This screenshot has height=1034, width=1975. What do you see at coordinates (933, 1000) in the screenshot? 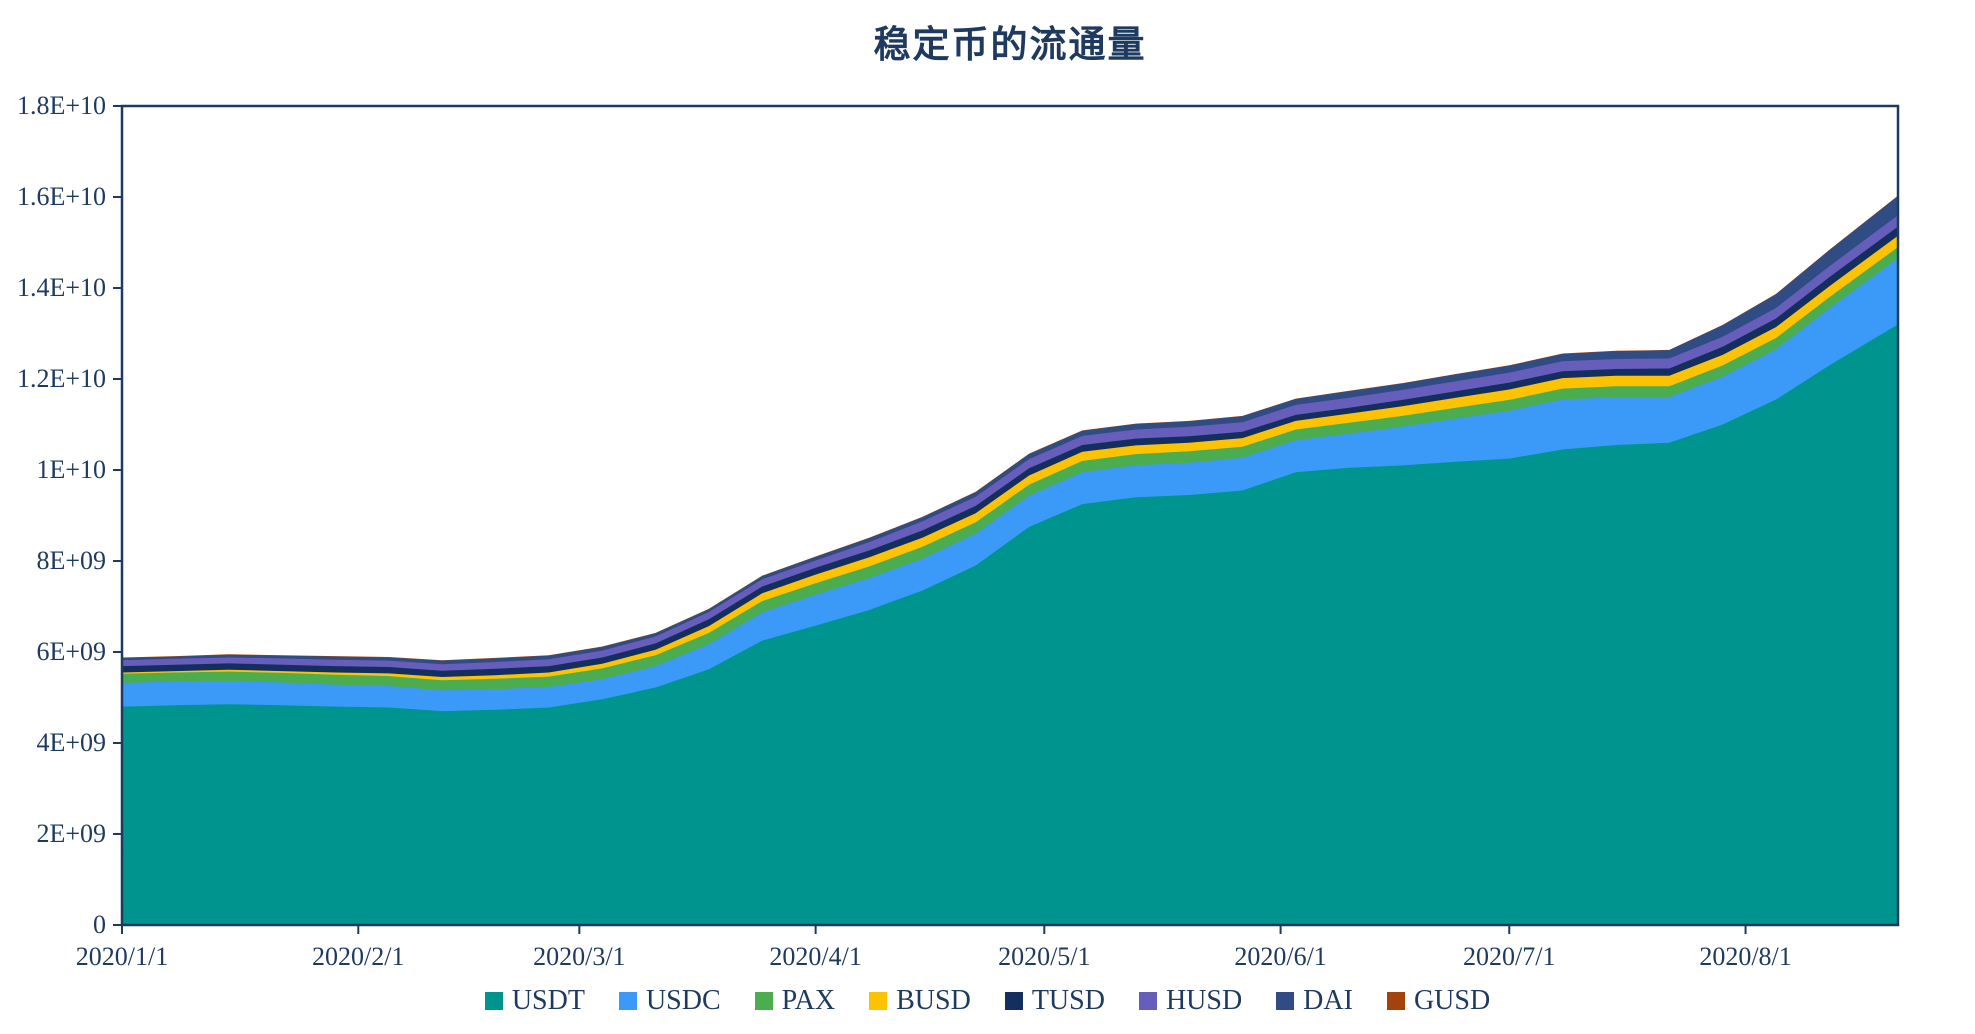
I see `legend-label: BUSD` at bounding box center [933, 1000].